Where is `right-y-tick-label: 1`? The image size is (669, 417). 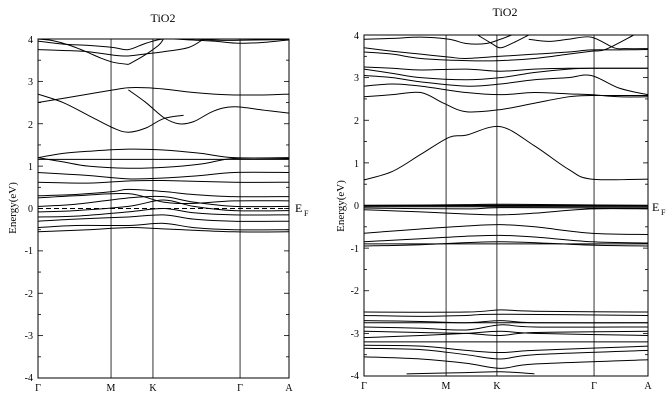
right-y-tick-label: 1 is located at coordinates (356, 164).